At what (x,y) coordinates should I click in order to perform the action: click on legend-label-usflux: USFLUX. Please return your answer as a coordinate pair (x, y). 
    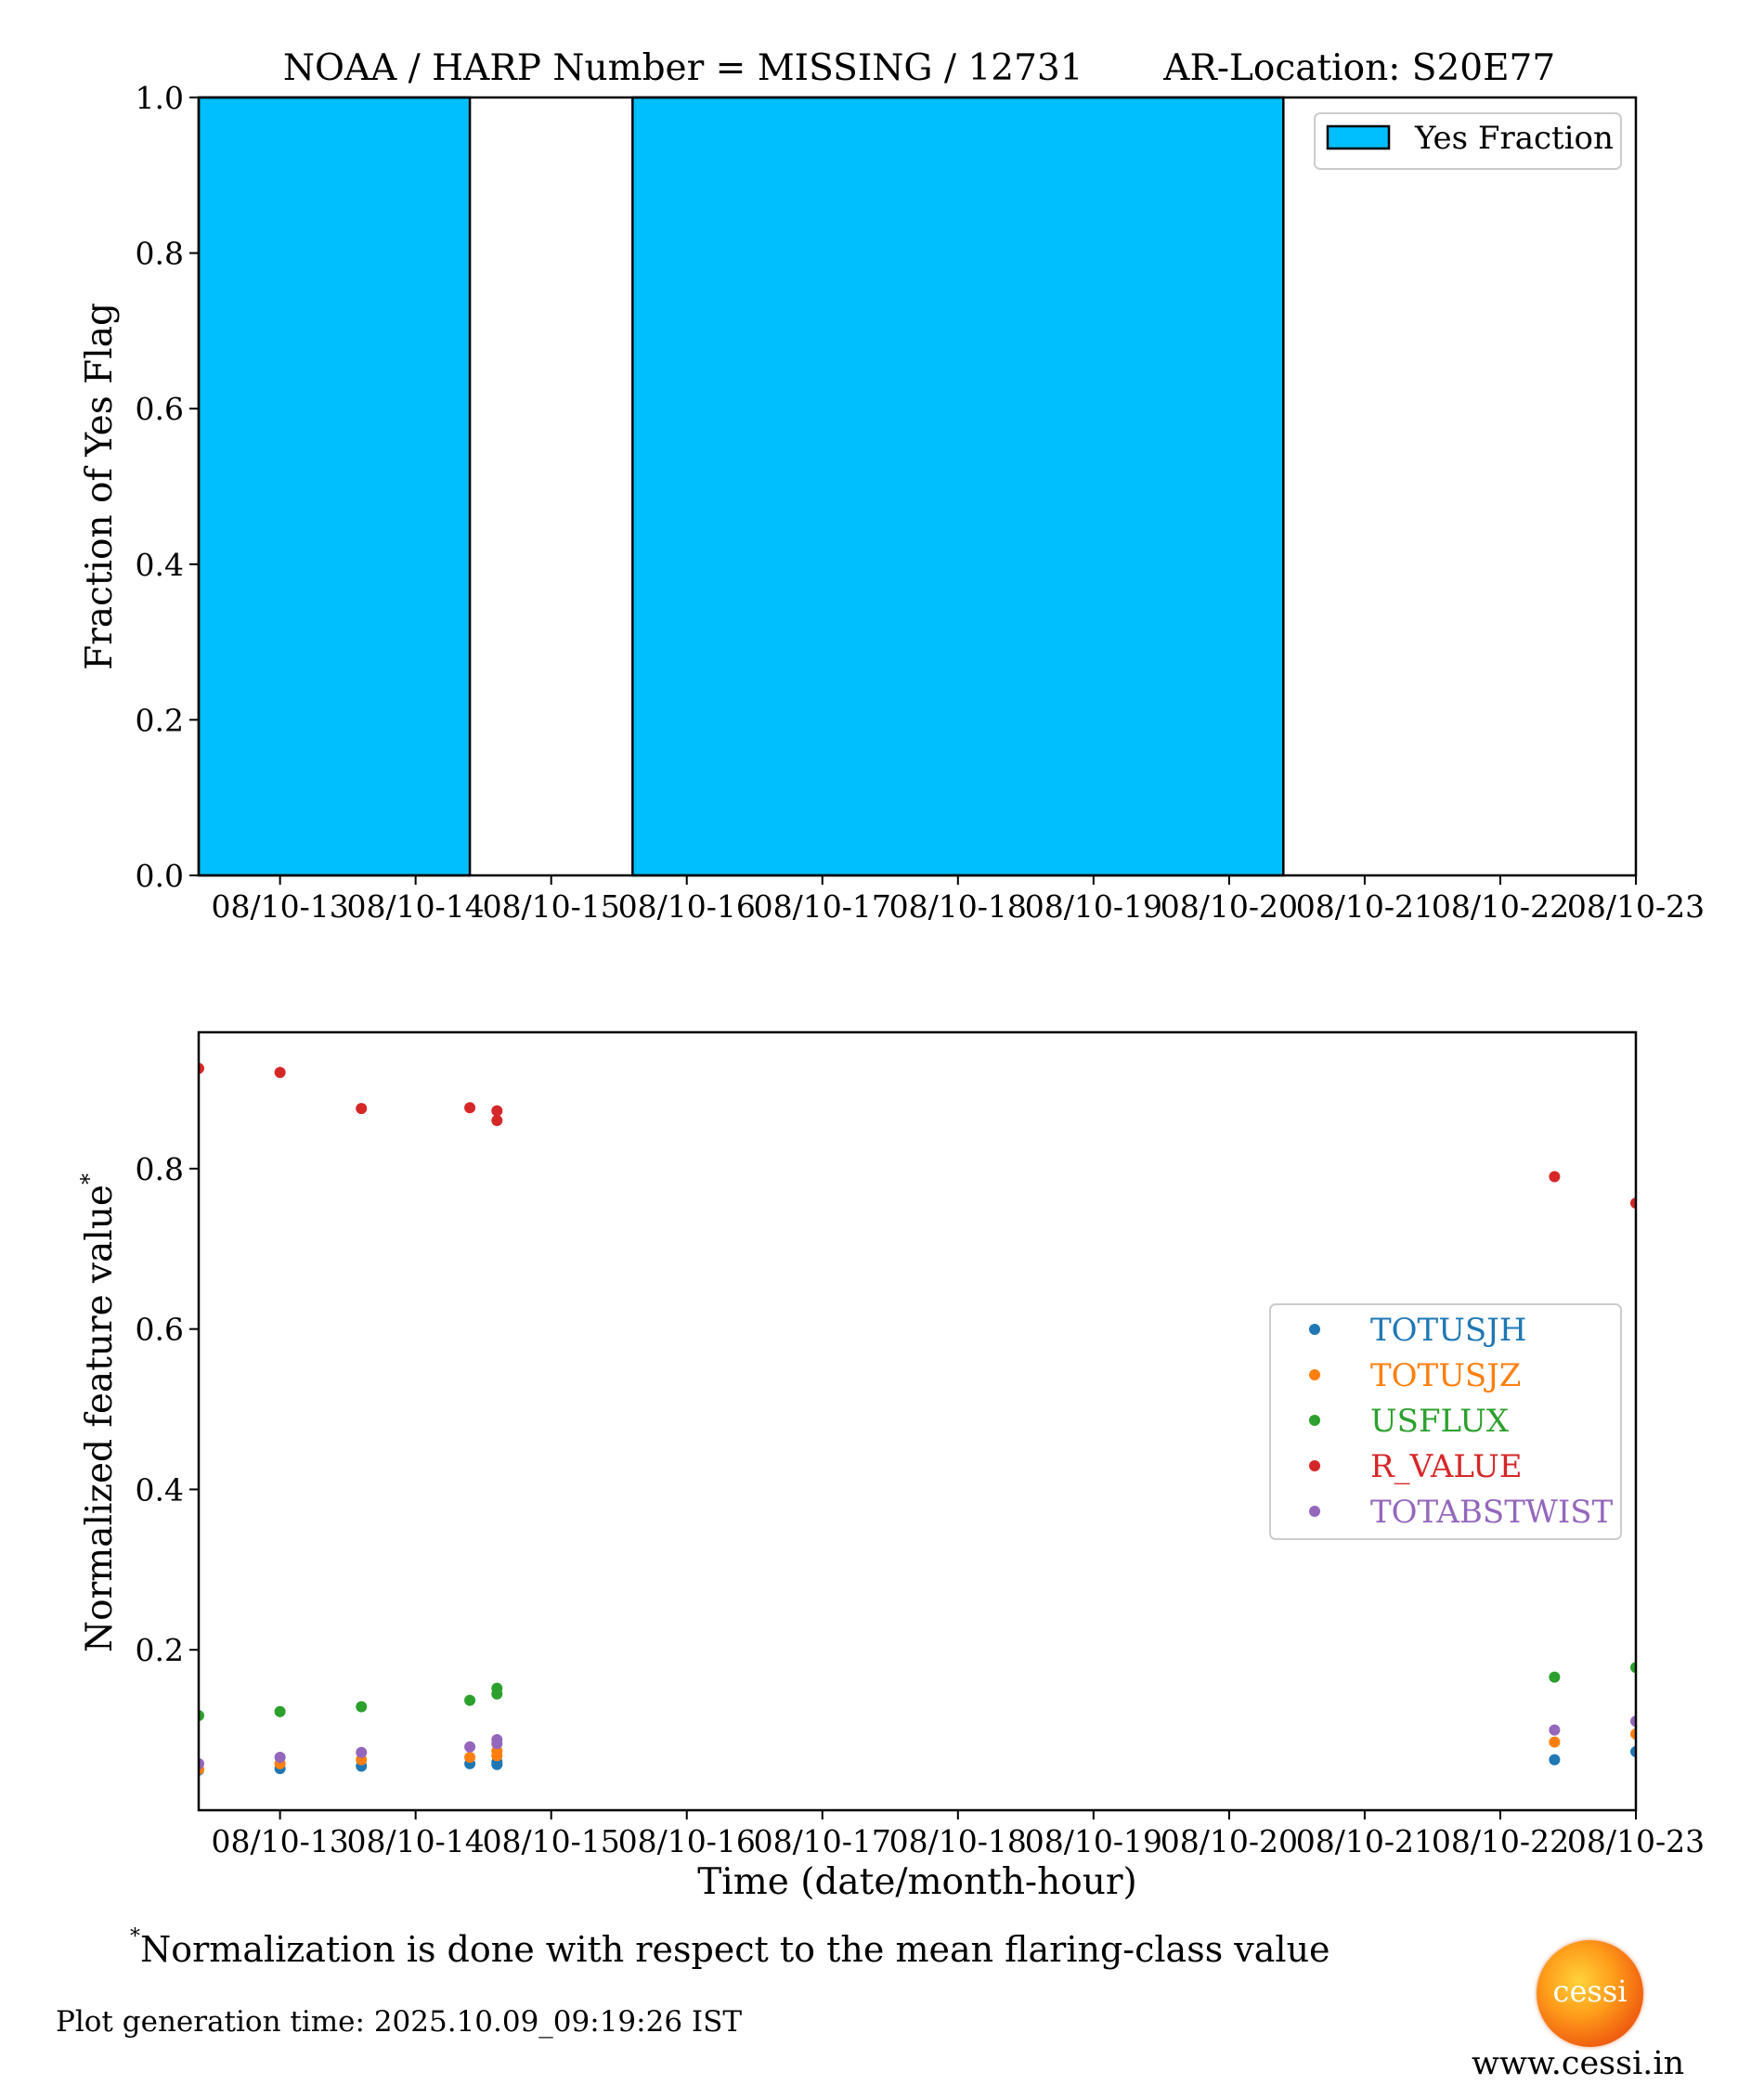
    Looking at the image, I should click on (1440, 1421).